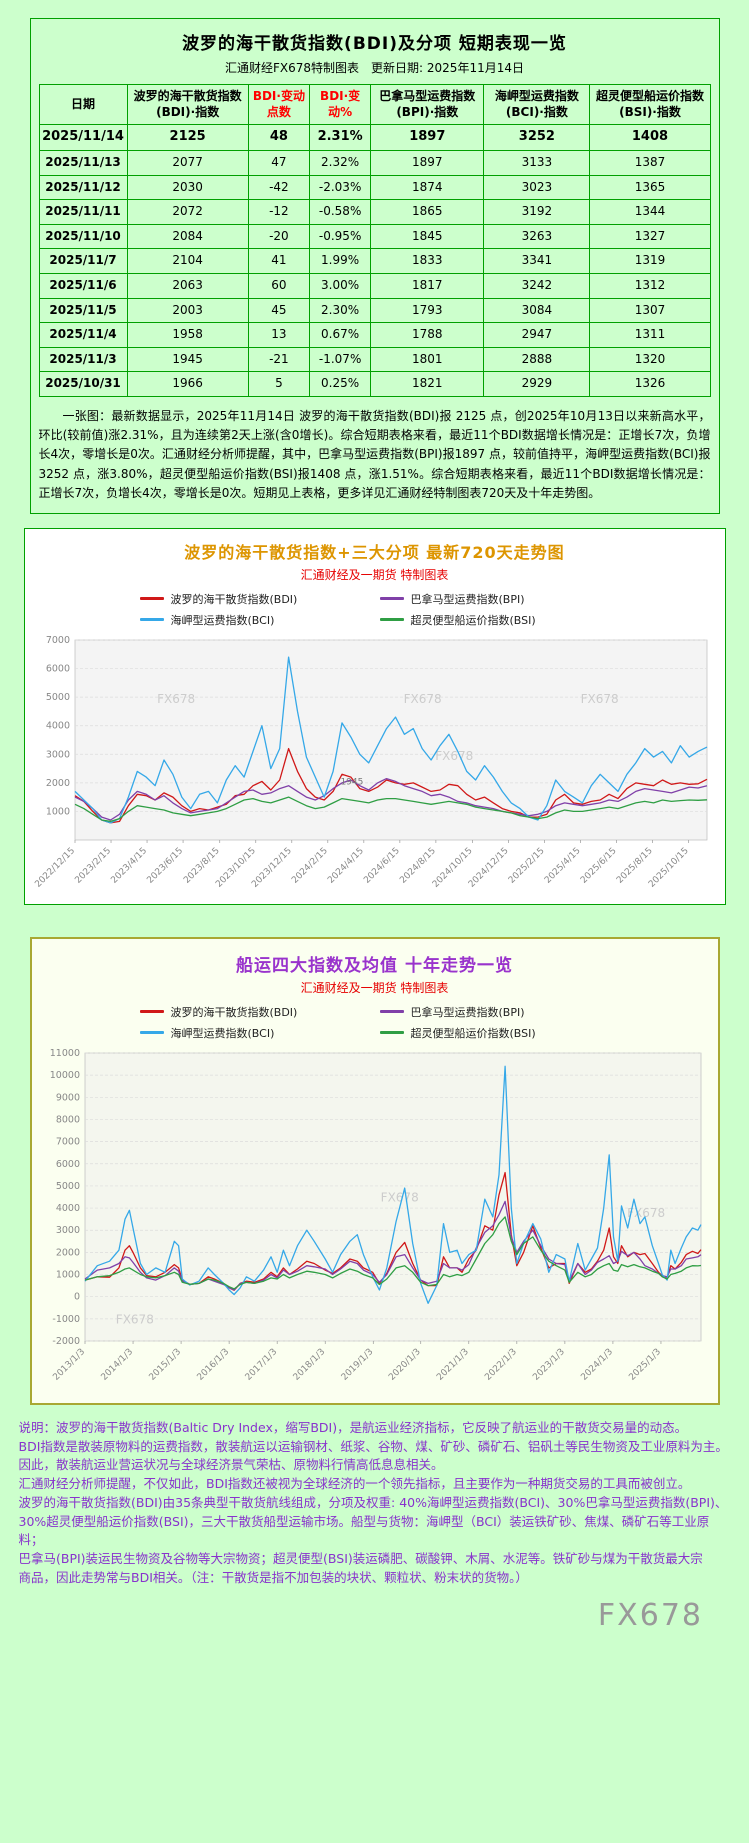 Image resolution: width=749 pixels, height=1843 pixels. Describe the element at coordinates (537, 384) in the screenshot. I see `cell-value: 2929` at that location.